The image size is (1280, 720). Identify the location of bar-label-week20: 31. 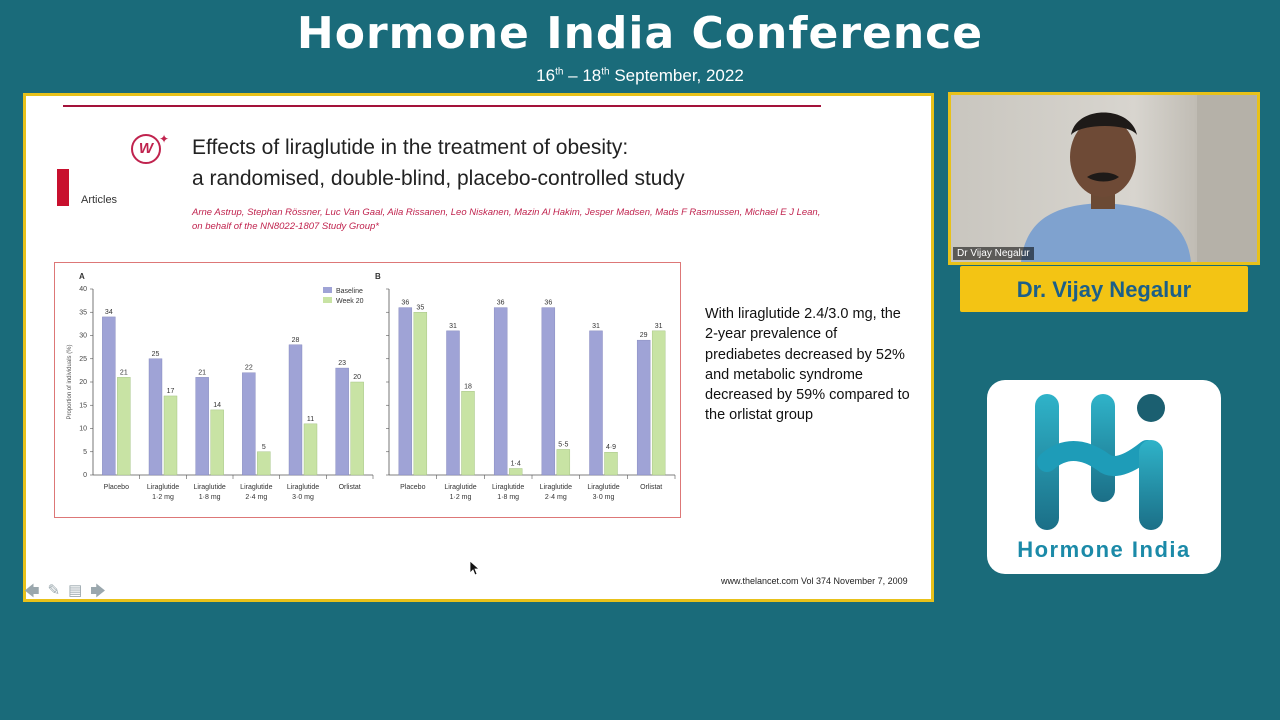
(659, 326).